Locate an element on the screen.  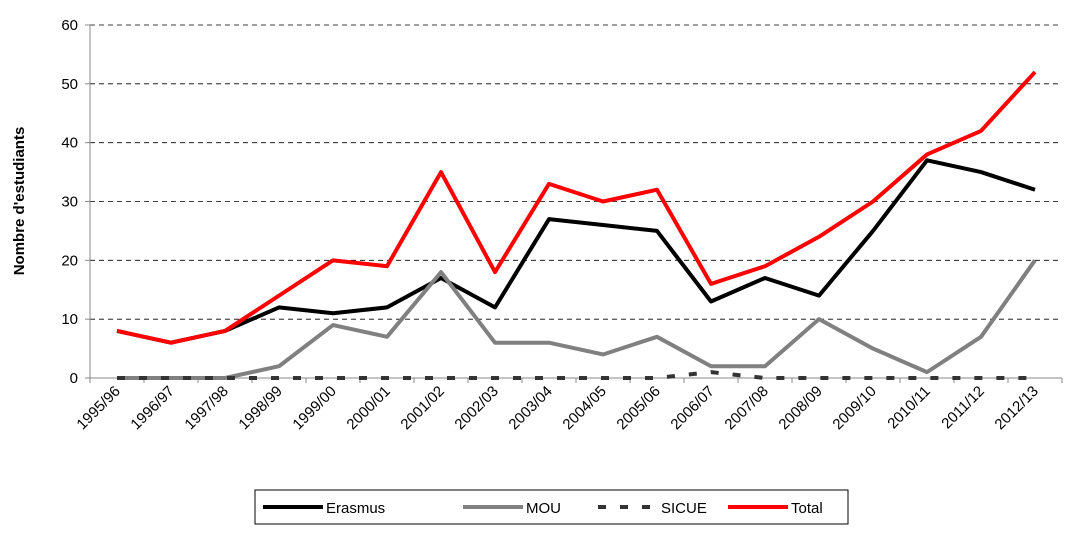
legend-label: Total is located at coordinates (807, 508).